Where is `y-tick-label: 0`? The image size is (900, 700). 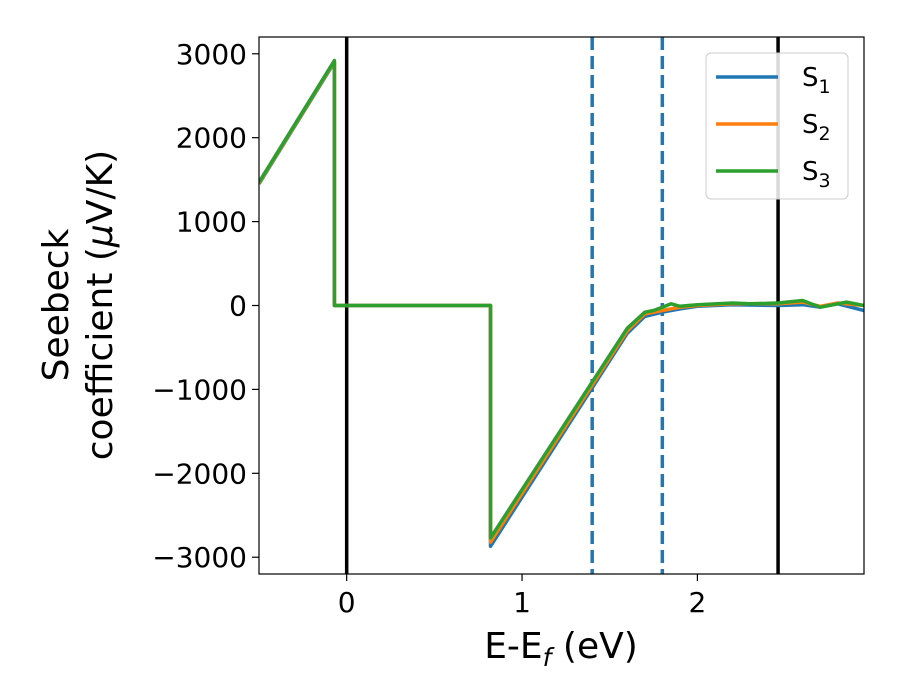 y-tick-label: 0 is located at coordinates (238, 306).